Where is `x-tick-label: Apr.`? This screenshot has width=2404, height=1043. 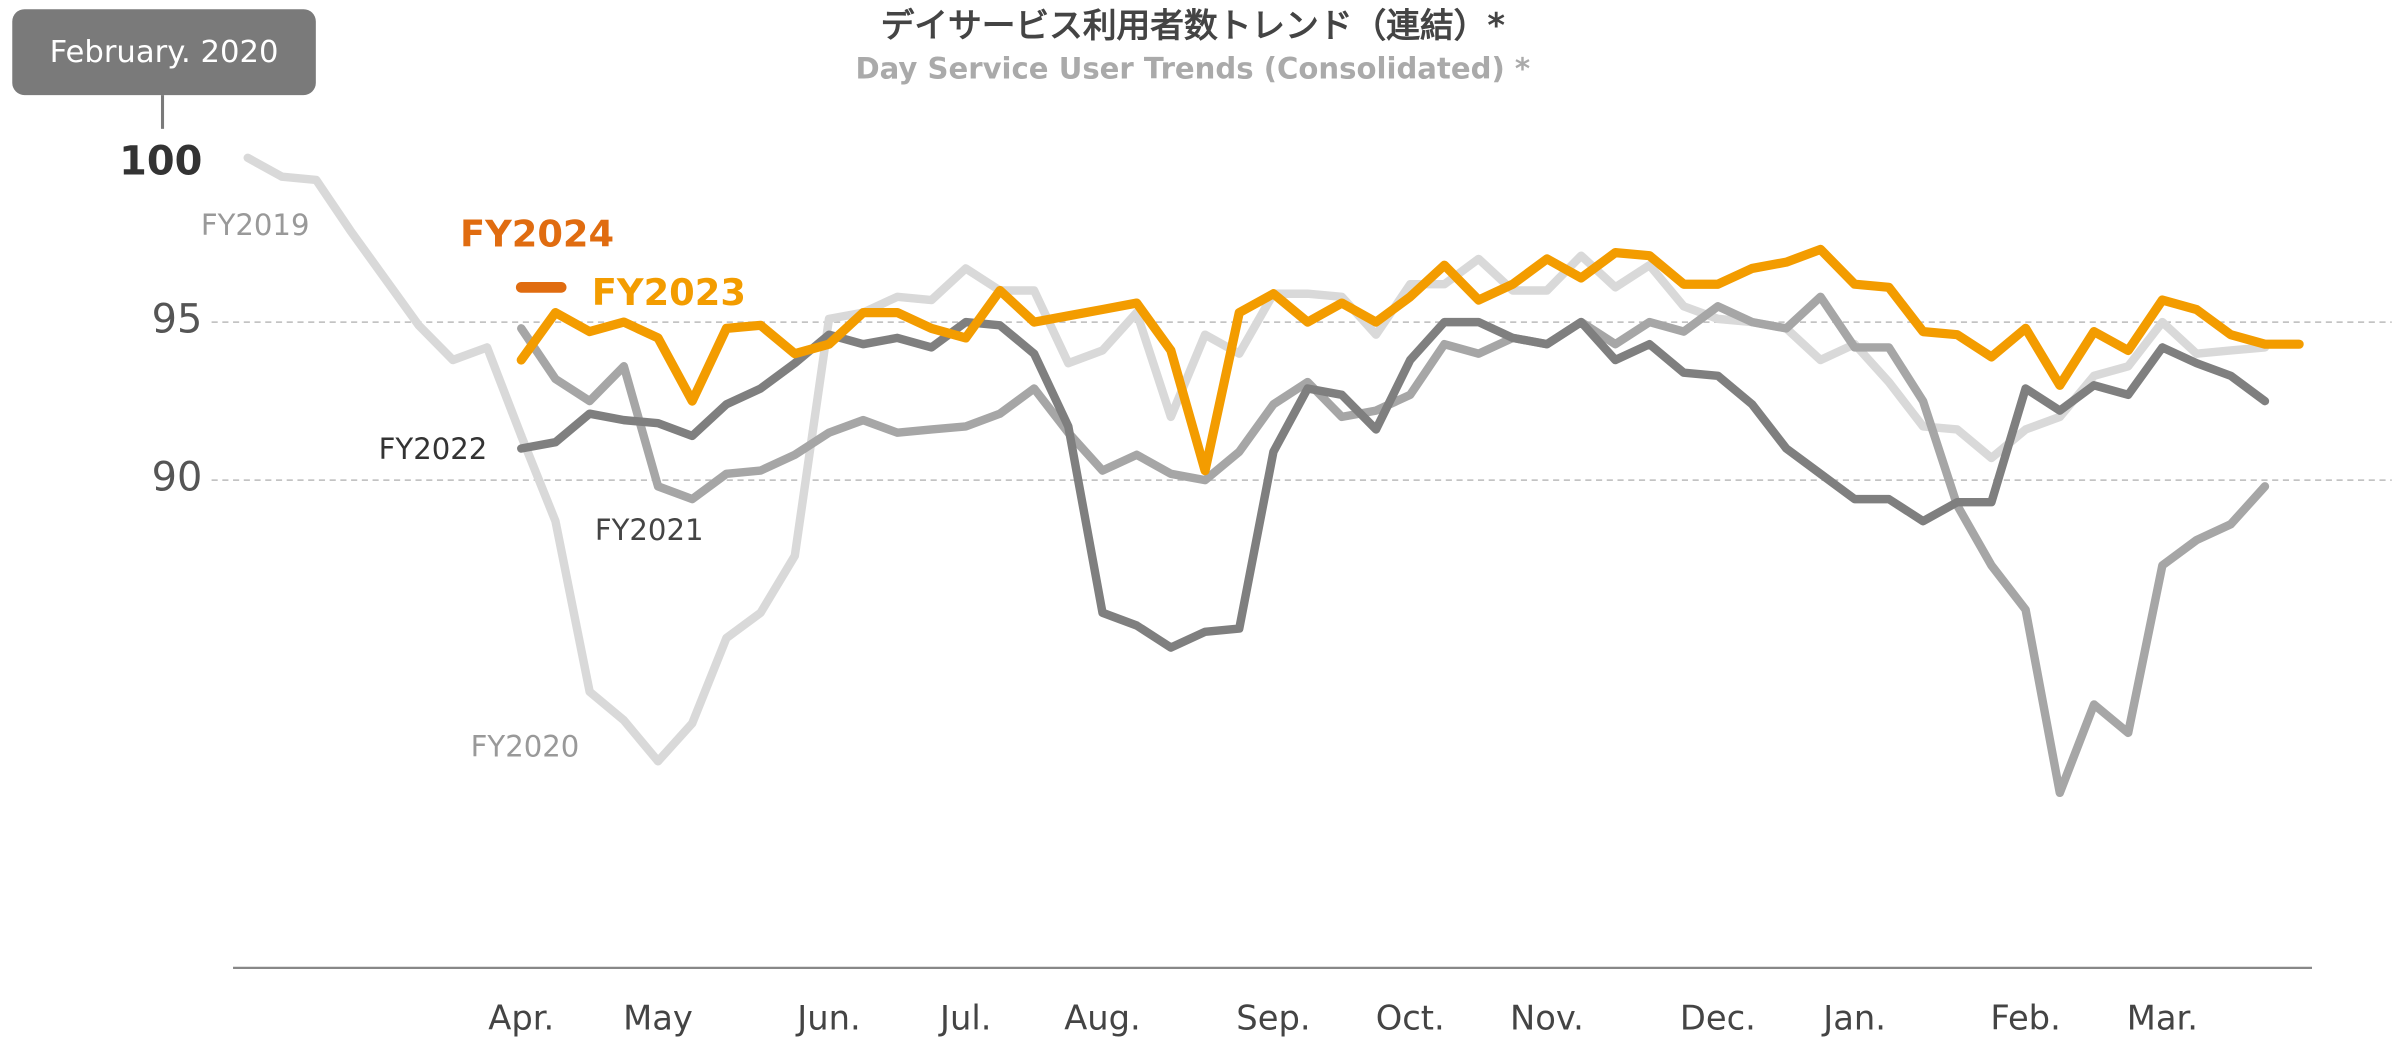
x-tick-label: Apr. is located at coordinates (521, 1017).